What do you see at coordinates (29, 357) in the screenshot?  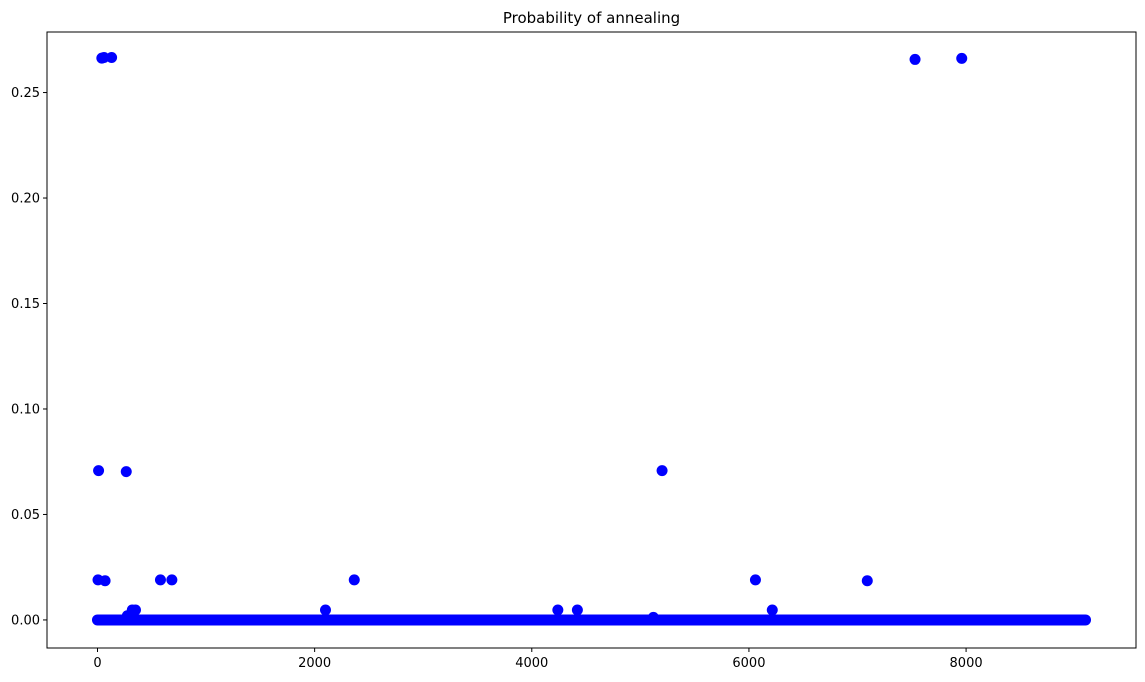 I see `y-axis: 0.00 0.05 0.10 0.15 0.20 0.25` at bounding box center [29, 357].